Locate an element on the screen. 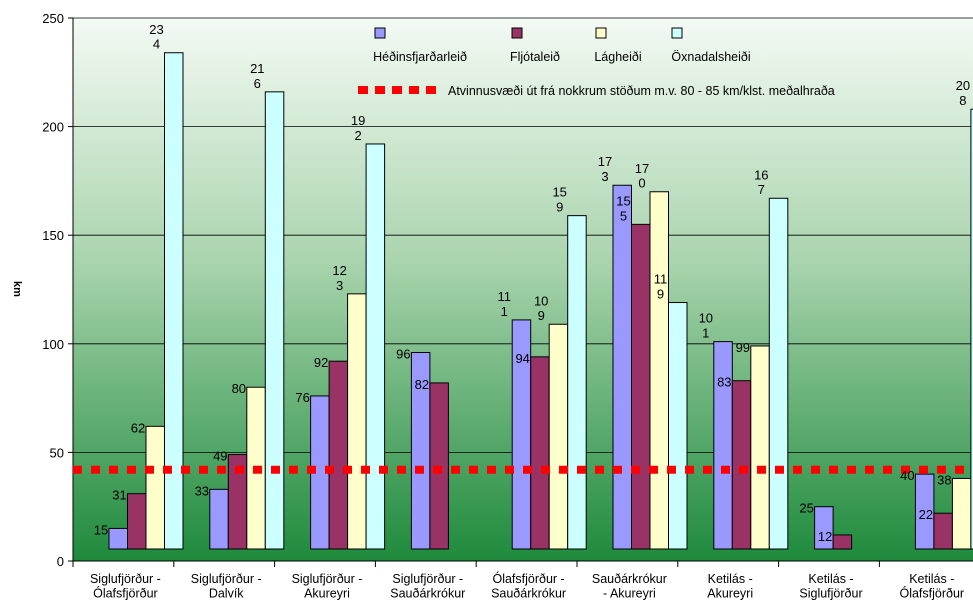 The image size is (973, 611). data-label: 31 is located at coordinates (119, 495).